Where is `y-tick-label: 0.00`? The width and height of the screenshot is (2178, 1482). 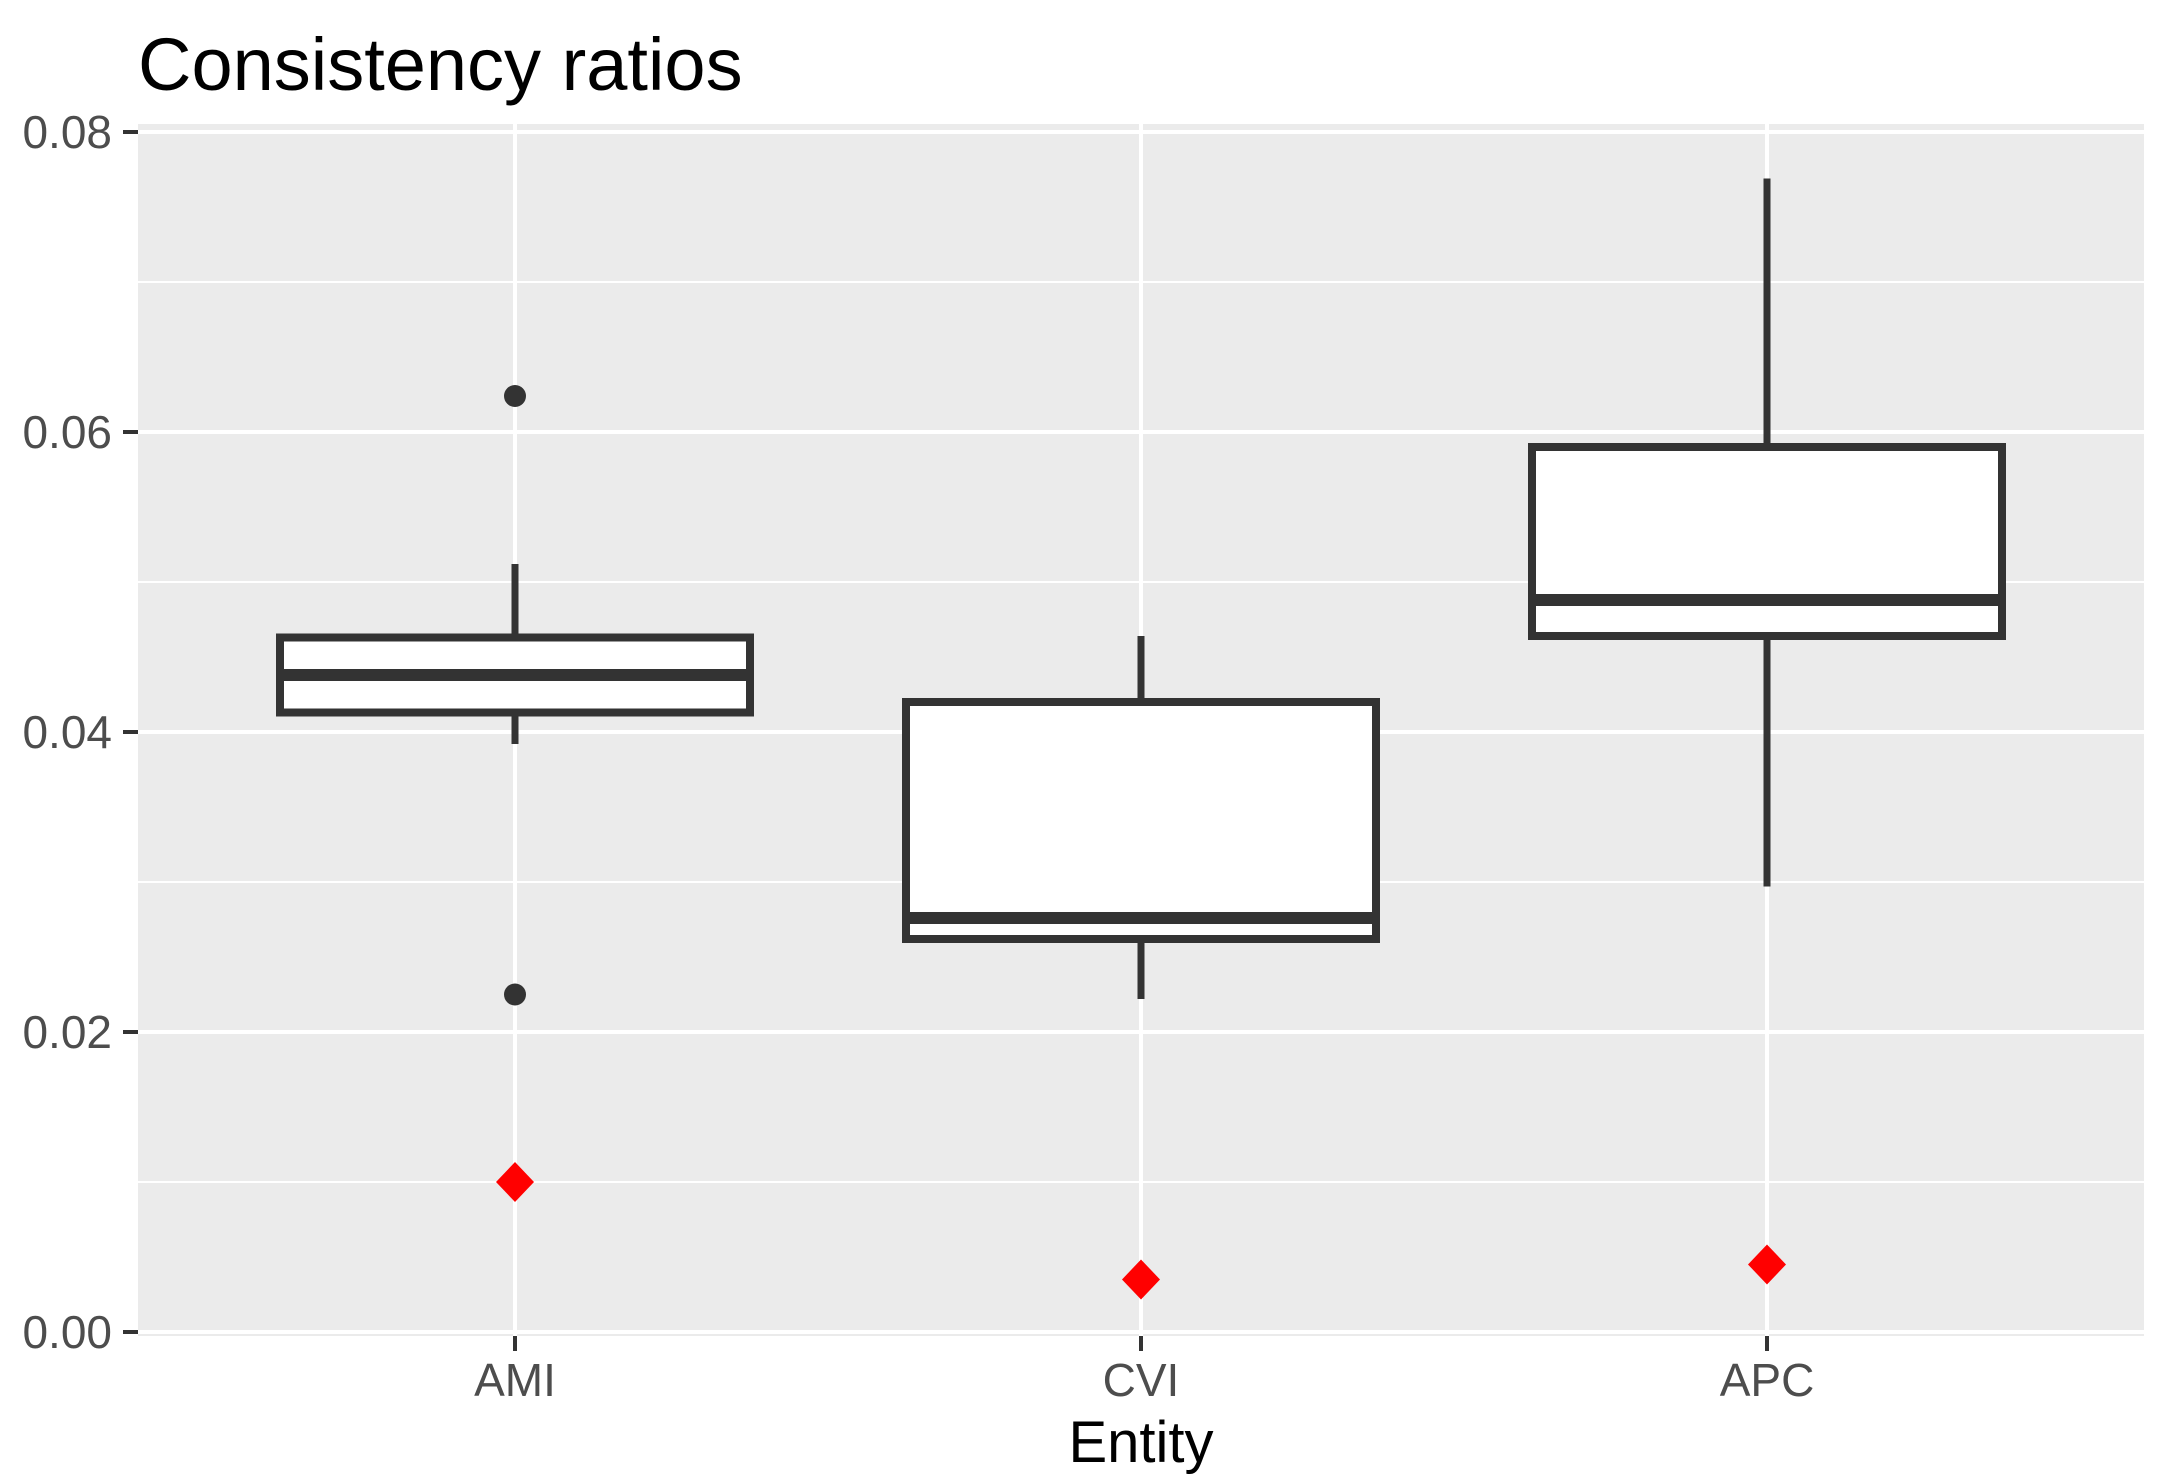 y-tick-label: 0.00 is located at coordinates (67, 1332).